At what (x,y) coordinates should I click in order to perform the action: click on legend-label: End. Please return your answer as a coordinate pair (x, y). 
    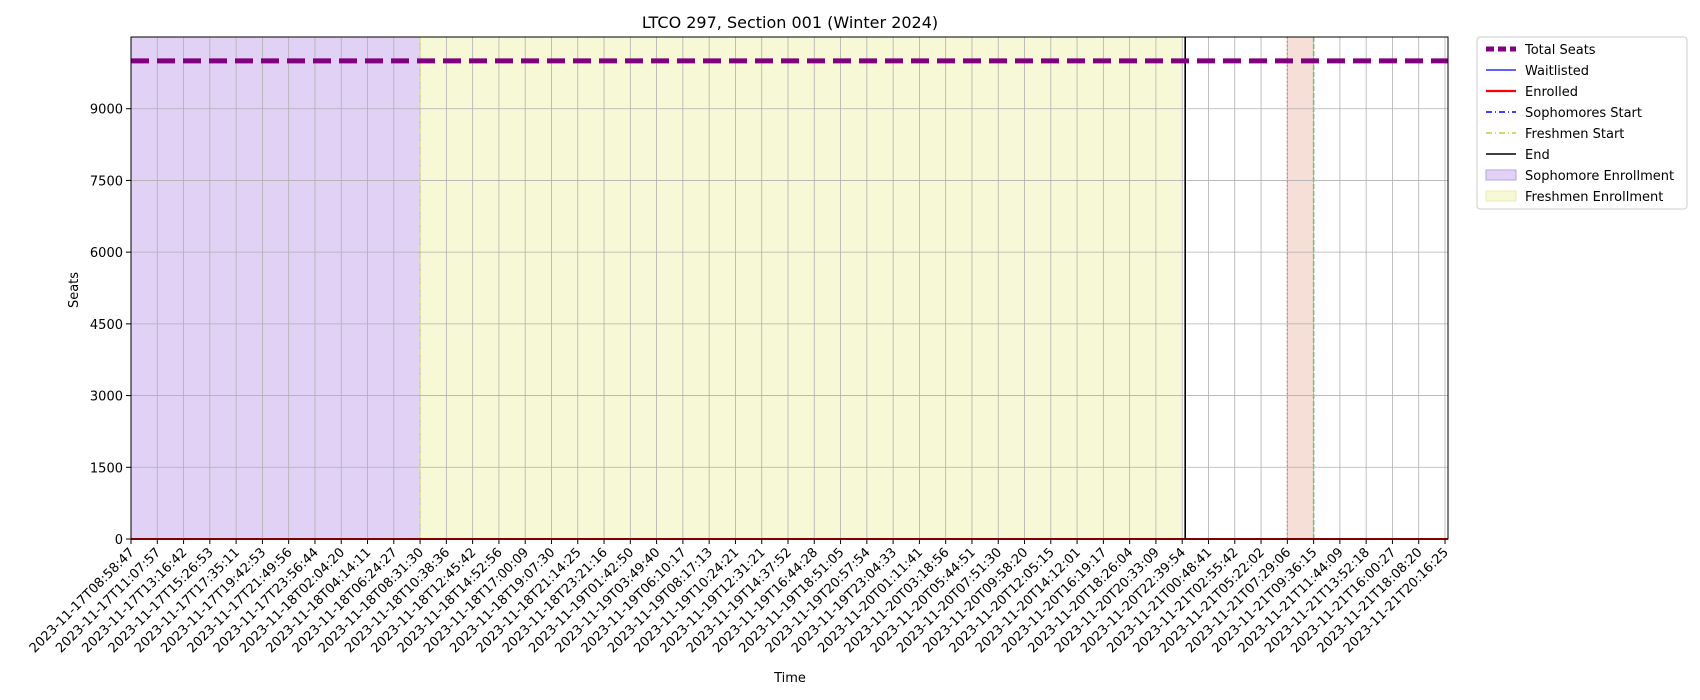
    Looking at the image, I should click on (1537, 155).